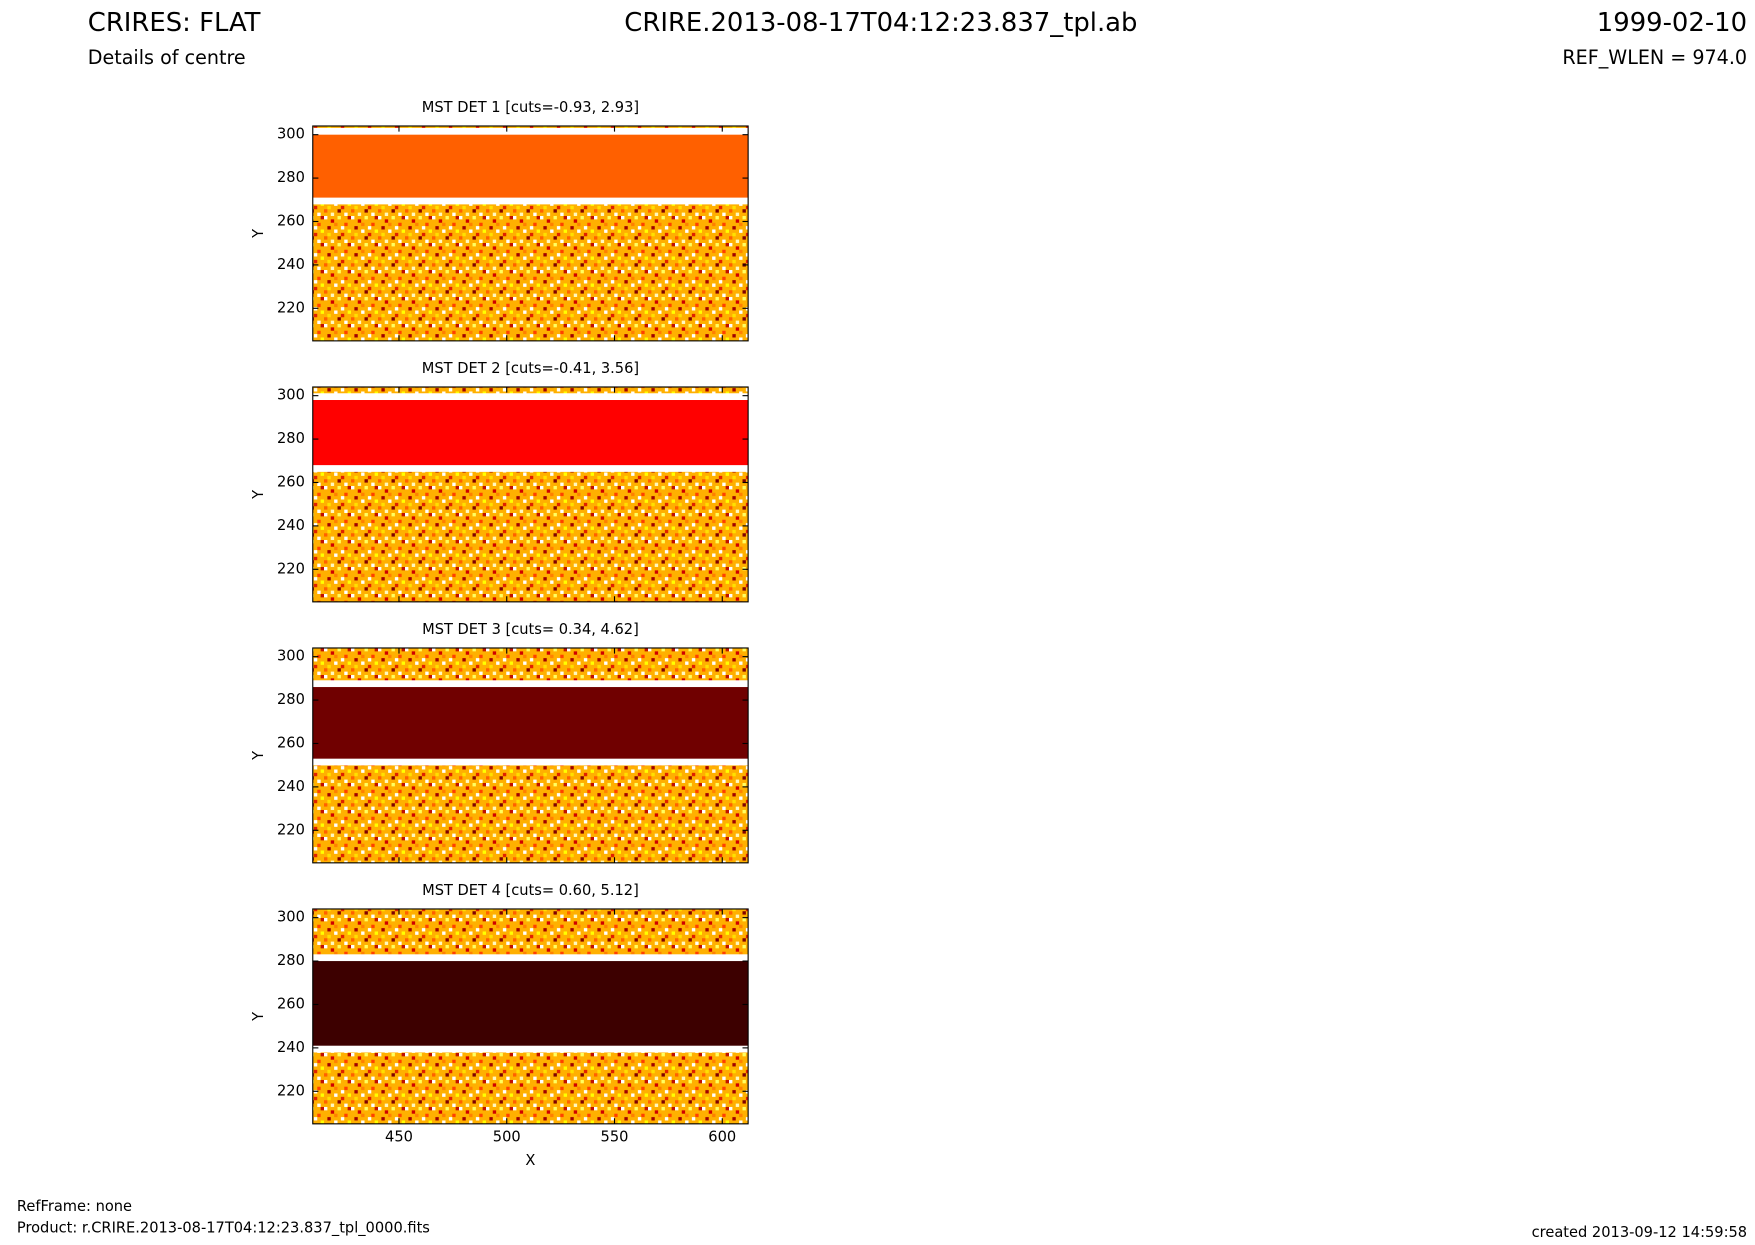 The width and height of the screenshot is (1755, 1245). What do you see at coordinates (1654, 57) in the screenshot?
I see `ref-wlen: REF_WLEN = 974.0` at bounding box center [1654, 57].